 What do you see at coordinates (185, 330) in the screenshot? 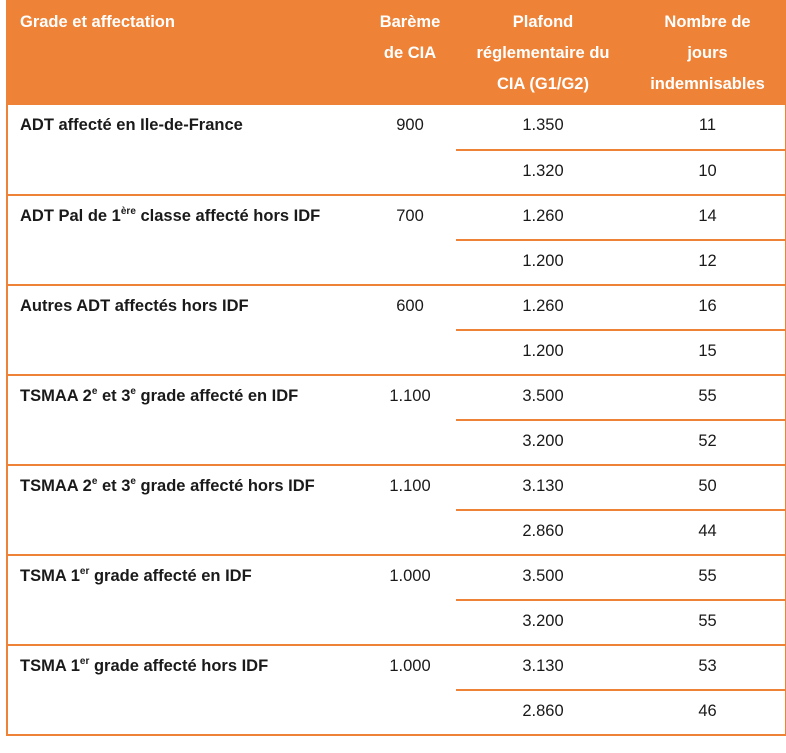
I see `grade-cell: Autres ADT affectés hors IDF` at bounding box center [185, 330].